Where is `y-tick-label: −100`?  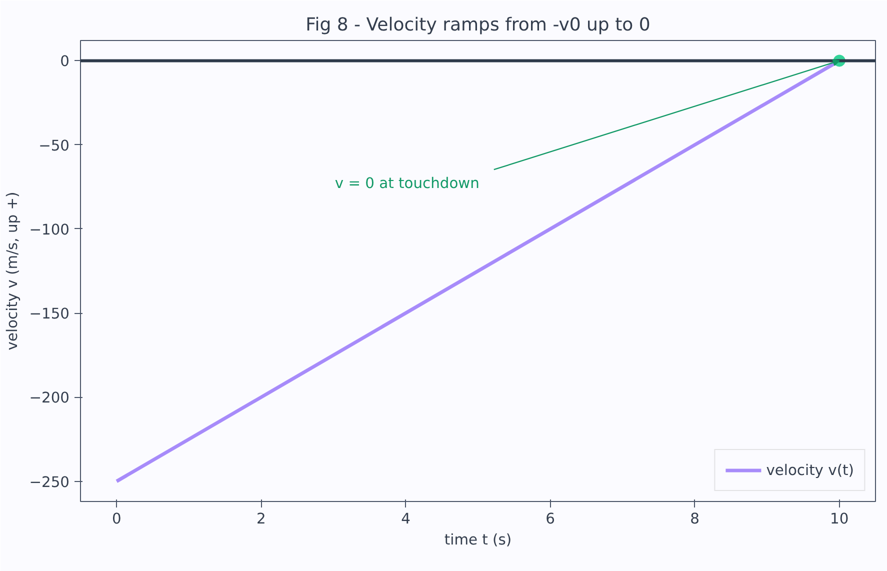 y-tick-label: −100 is located at coordinates (49, 229).